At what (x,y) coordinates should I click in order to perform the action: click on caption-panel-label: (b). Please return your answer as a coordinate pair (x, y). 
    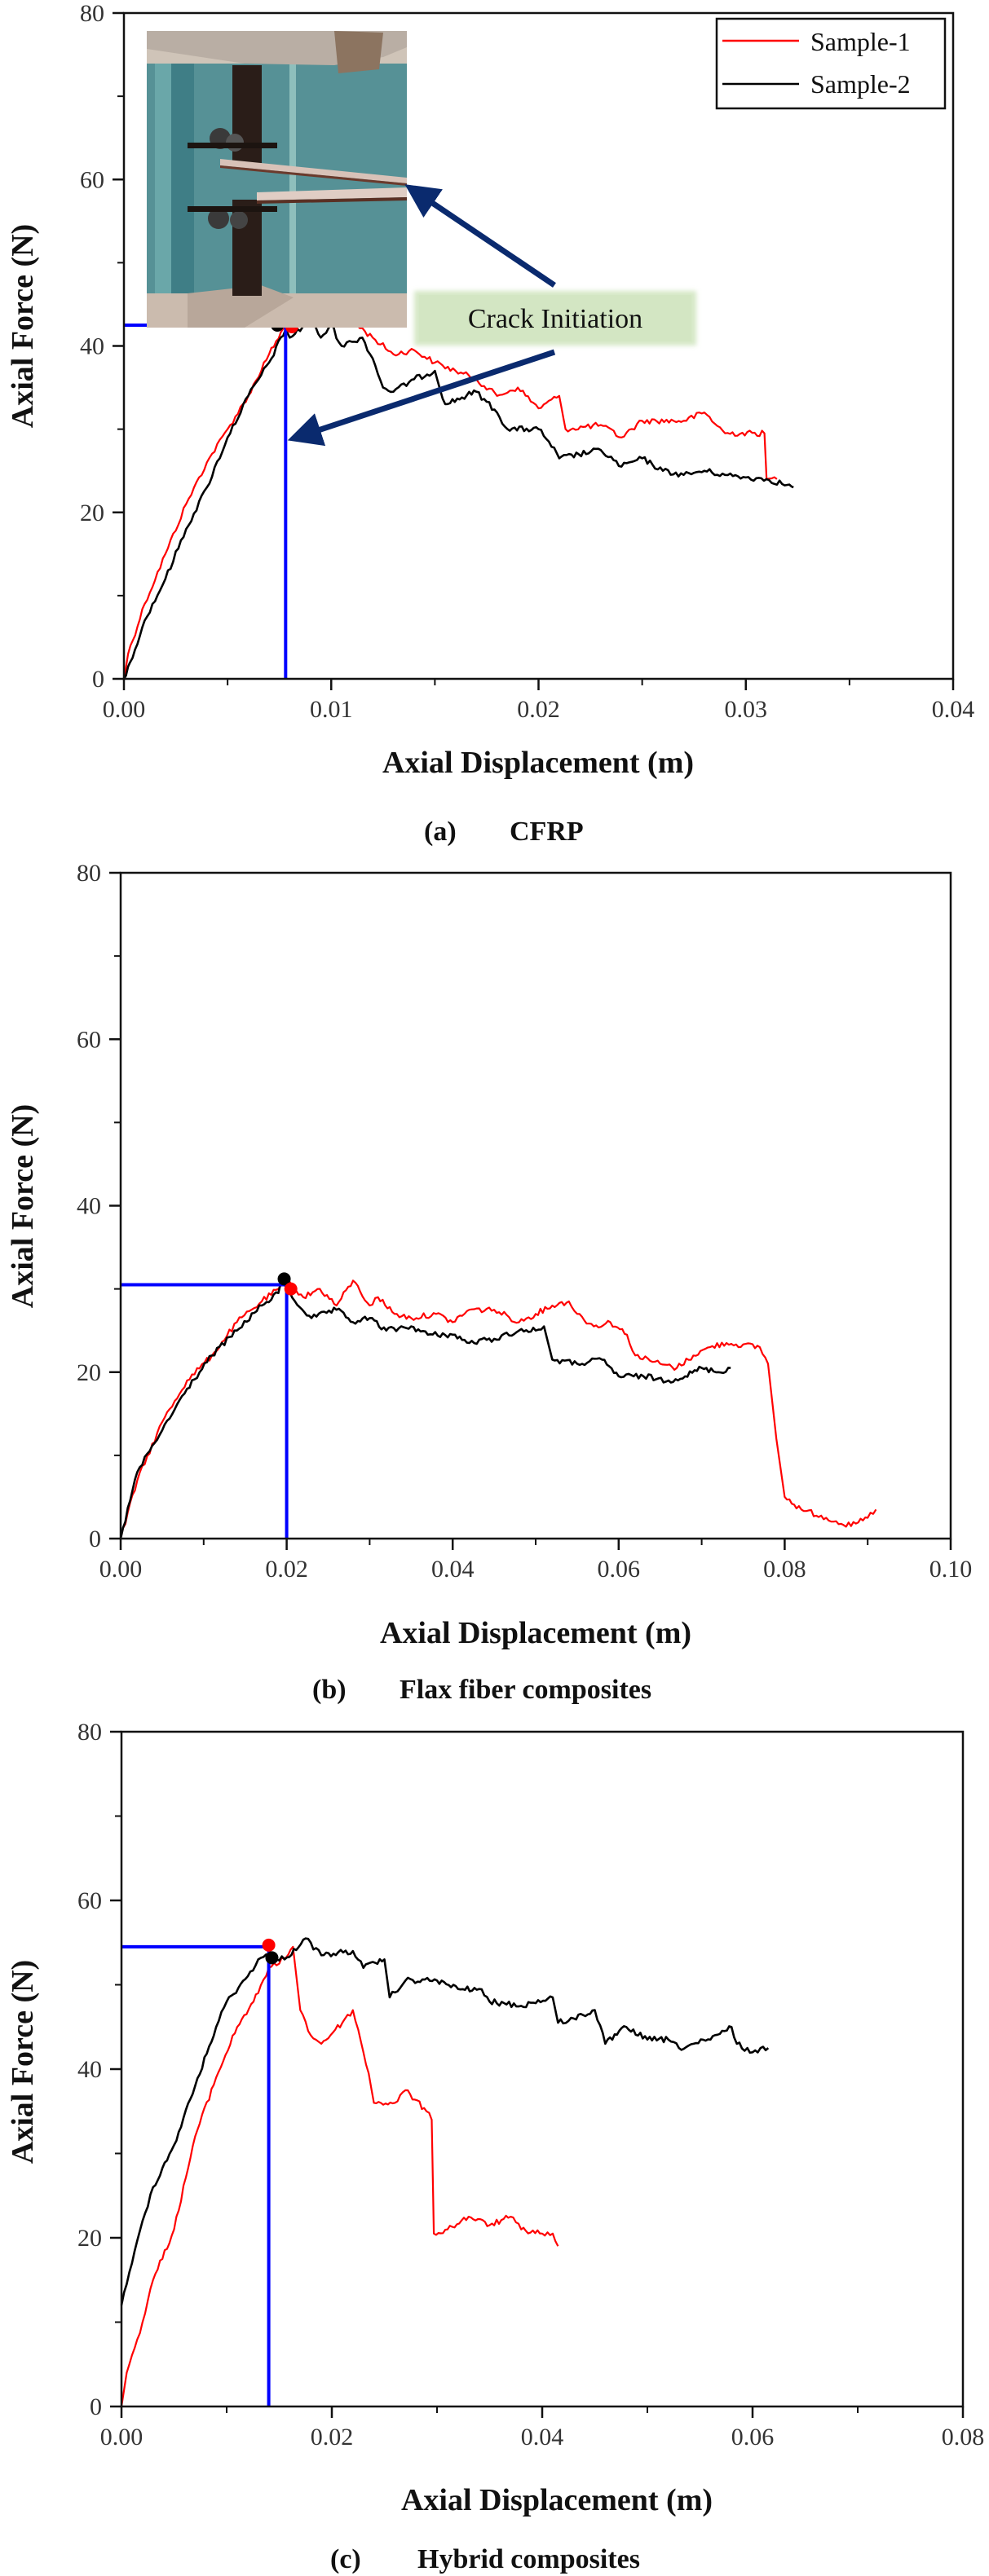
    Looking at the image, I should click on (329, 1690).